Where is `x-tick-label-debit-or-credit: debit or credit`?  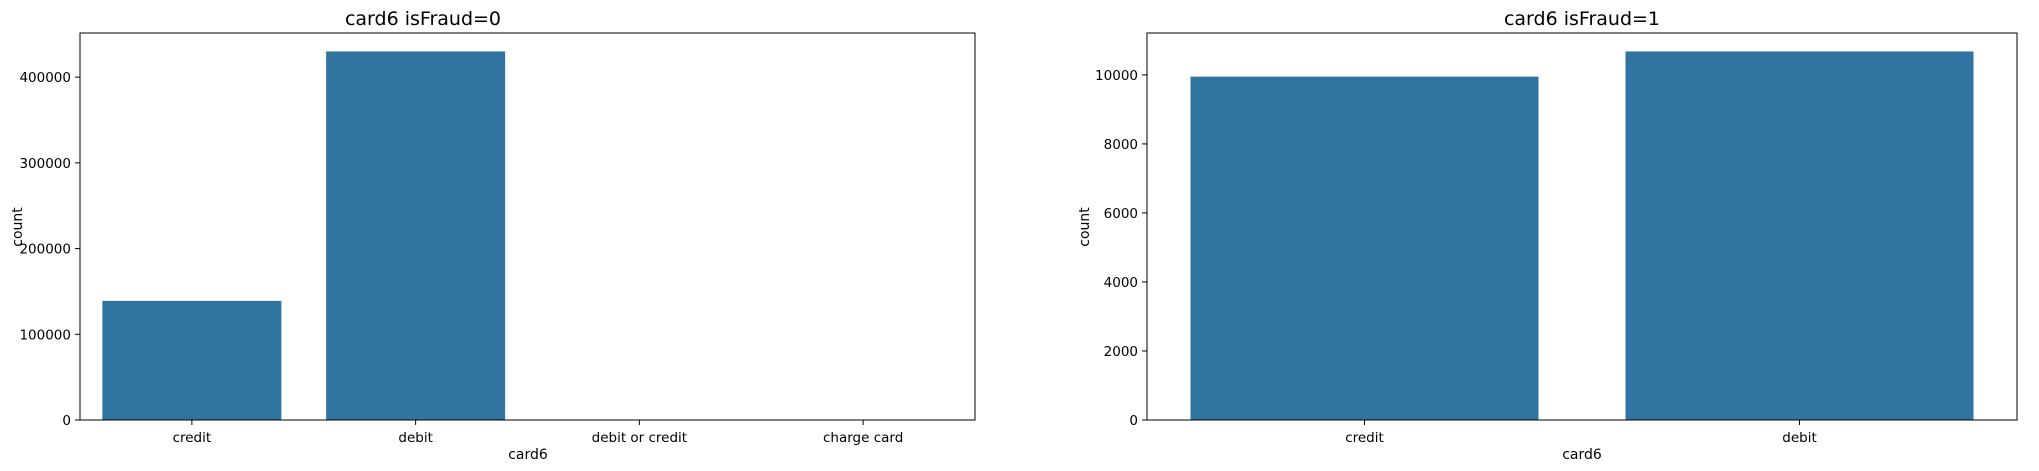 x-tick-label-debit-or-credit: debit or credit is located at coordinates (639, 438).